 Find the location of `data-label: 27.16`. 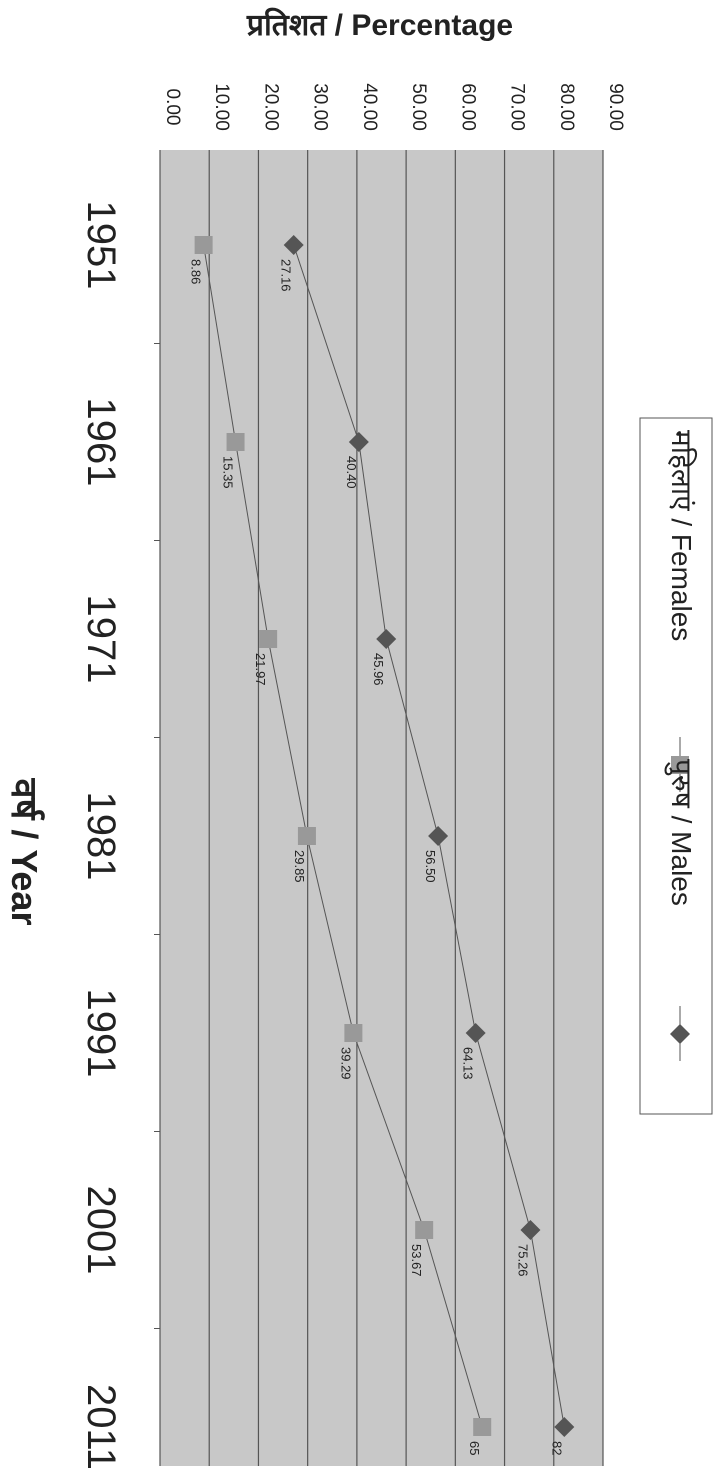

data-label: 27.16 is located at coordinates (286, 275).